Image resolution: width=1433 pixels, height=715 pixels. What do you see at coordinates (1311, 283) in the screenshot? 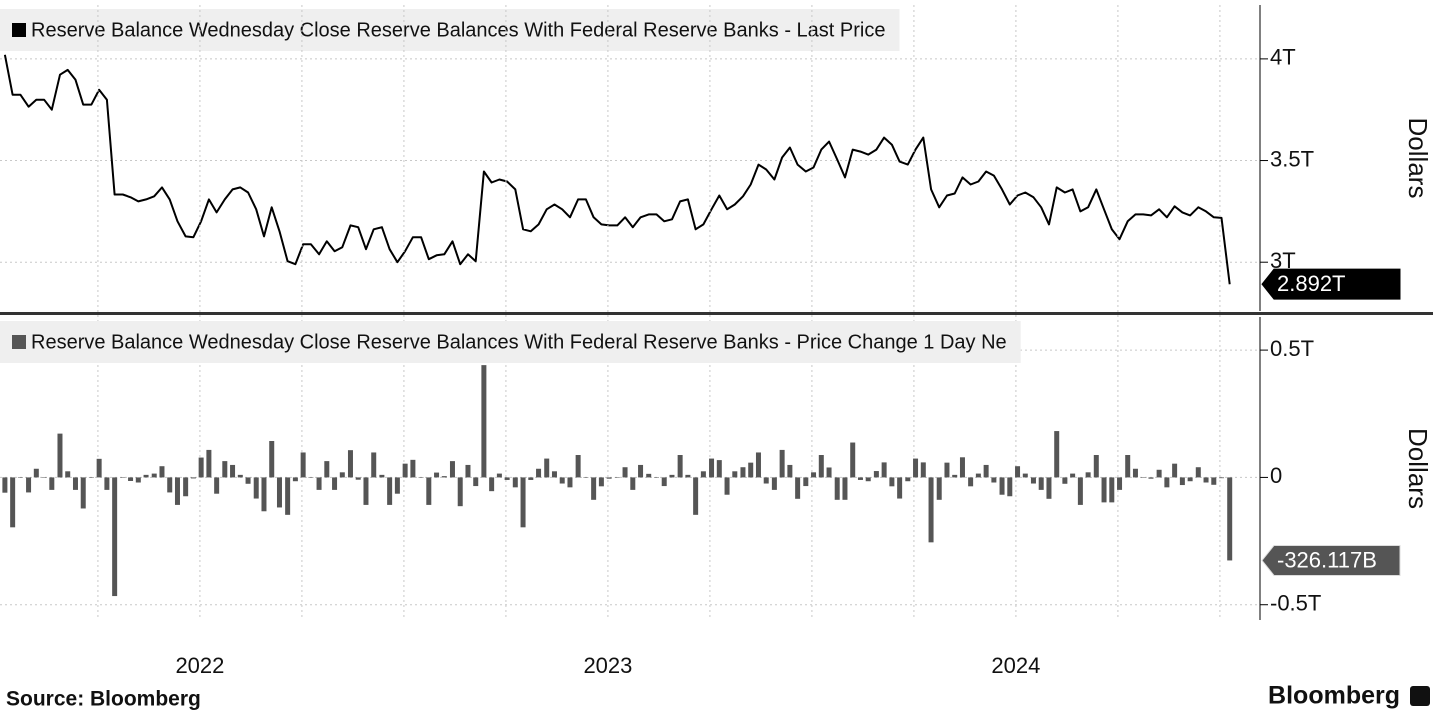
I see `value-label: 2.892T` at bounding box center [1311, 283].